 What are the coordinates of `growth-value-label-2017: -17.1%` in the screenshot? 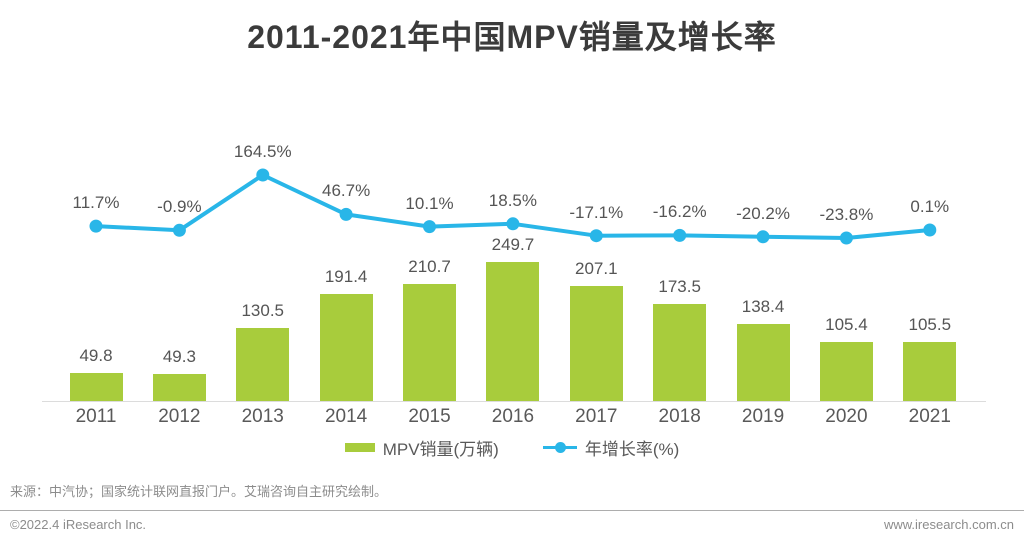 It's located at (596, 212).